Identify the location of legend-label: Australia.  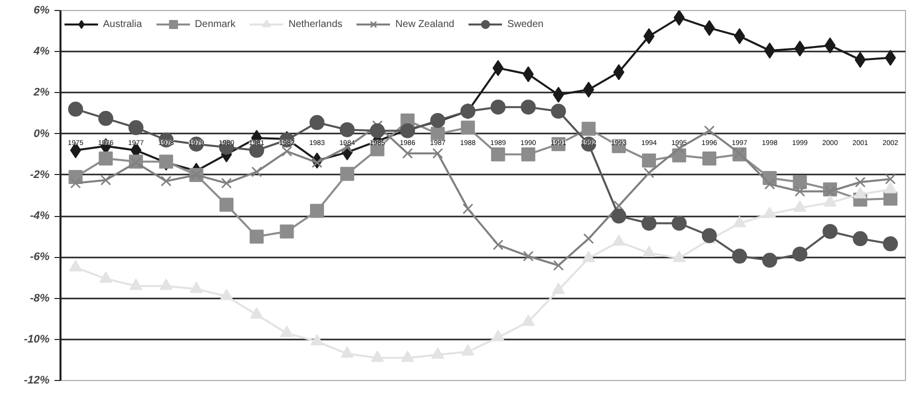
(122, 24).